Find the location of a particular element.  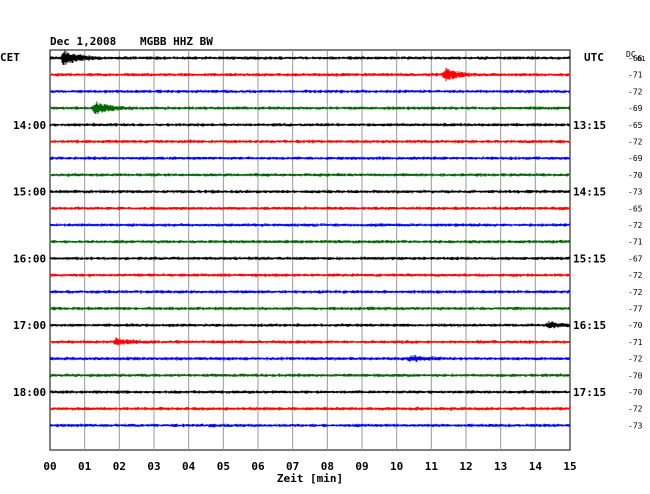

dc-label: DC is located at coordinates (631, 54).